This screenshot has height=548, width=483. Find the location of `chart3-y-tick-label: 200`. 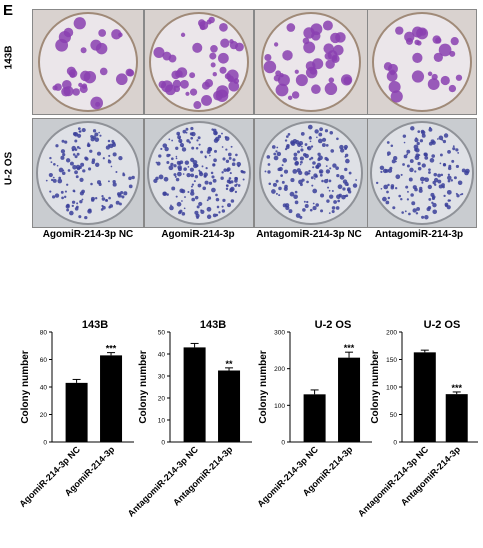

chart3-y-tick-label: 200 is located at coordinates (279, 369).